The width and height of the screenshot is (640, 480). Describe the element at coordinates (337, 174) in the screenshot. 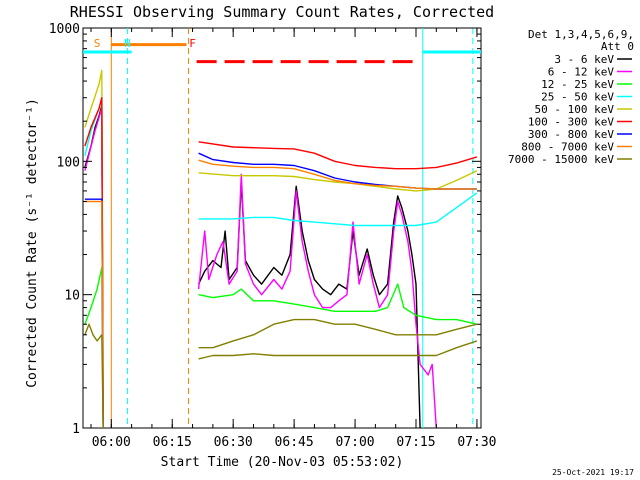

I see `series-line-800-7000-kev-kev` at that location.